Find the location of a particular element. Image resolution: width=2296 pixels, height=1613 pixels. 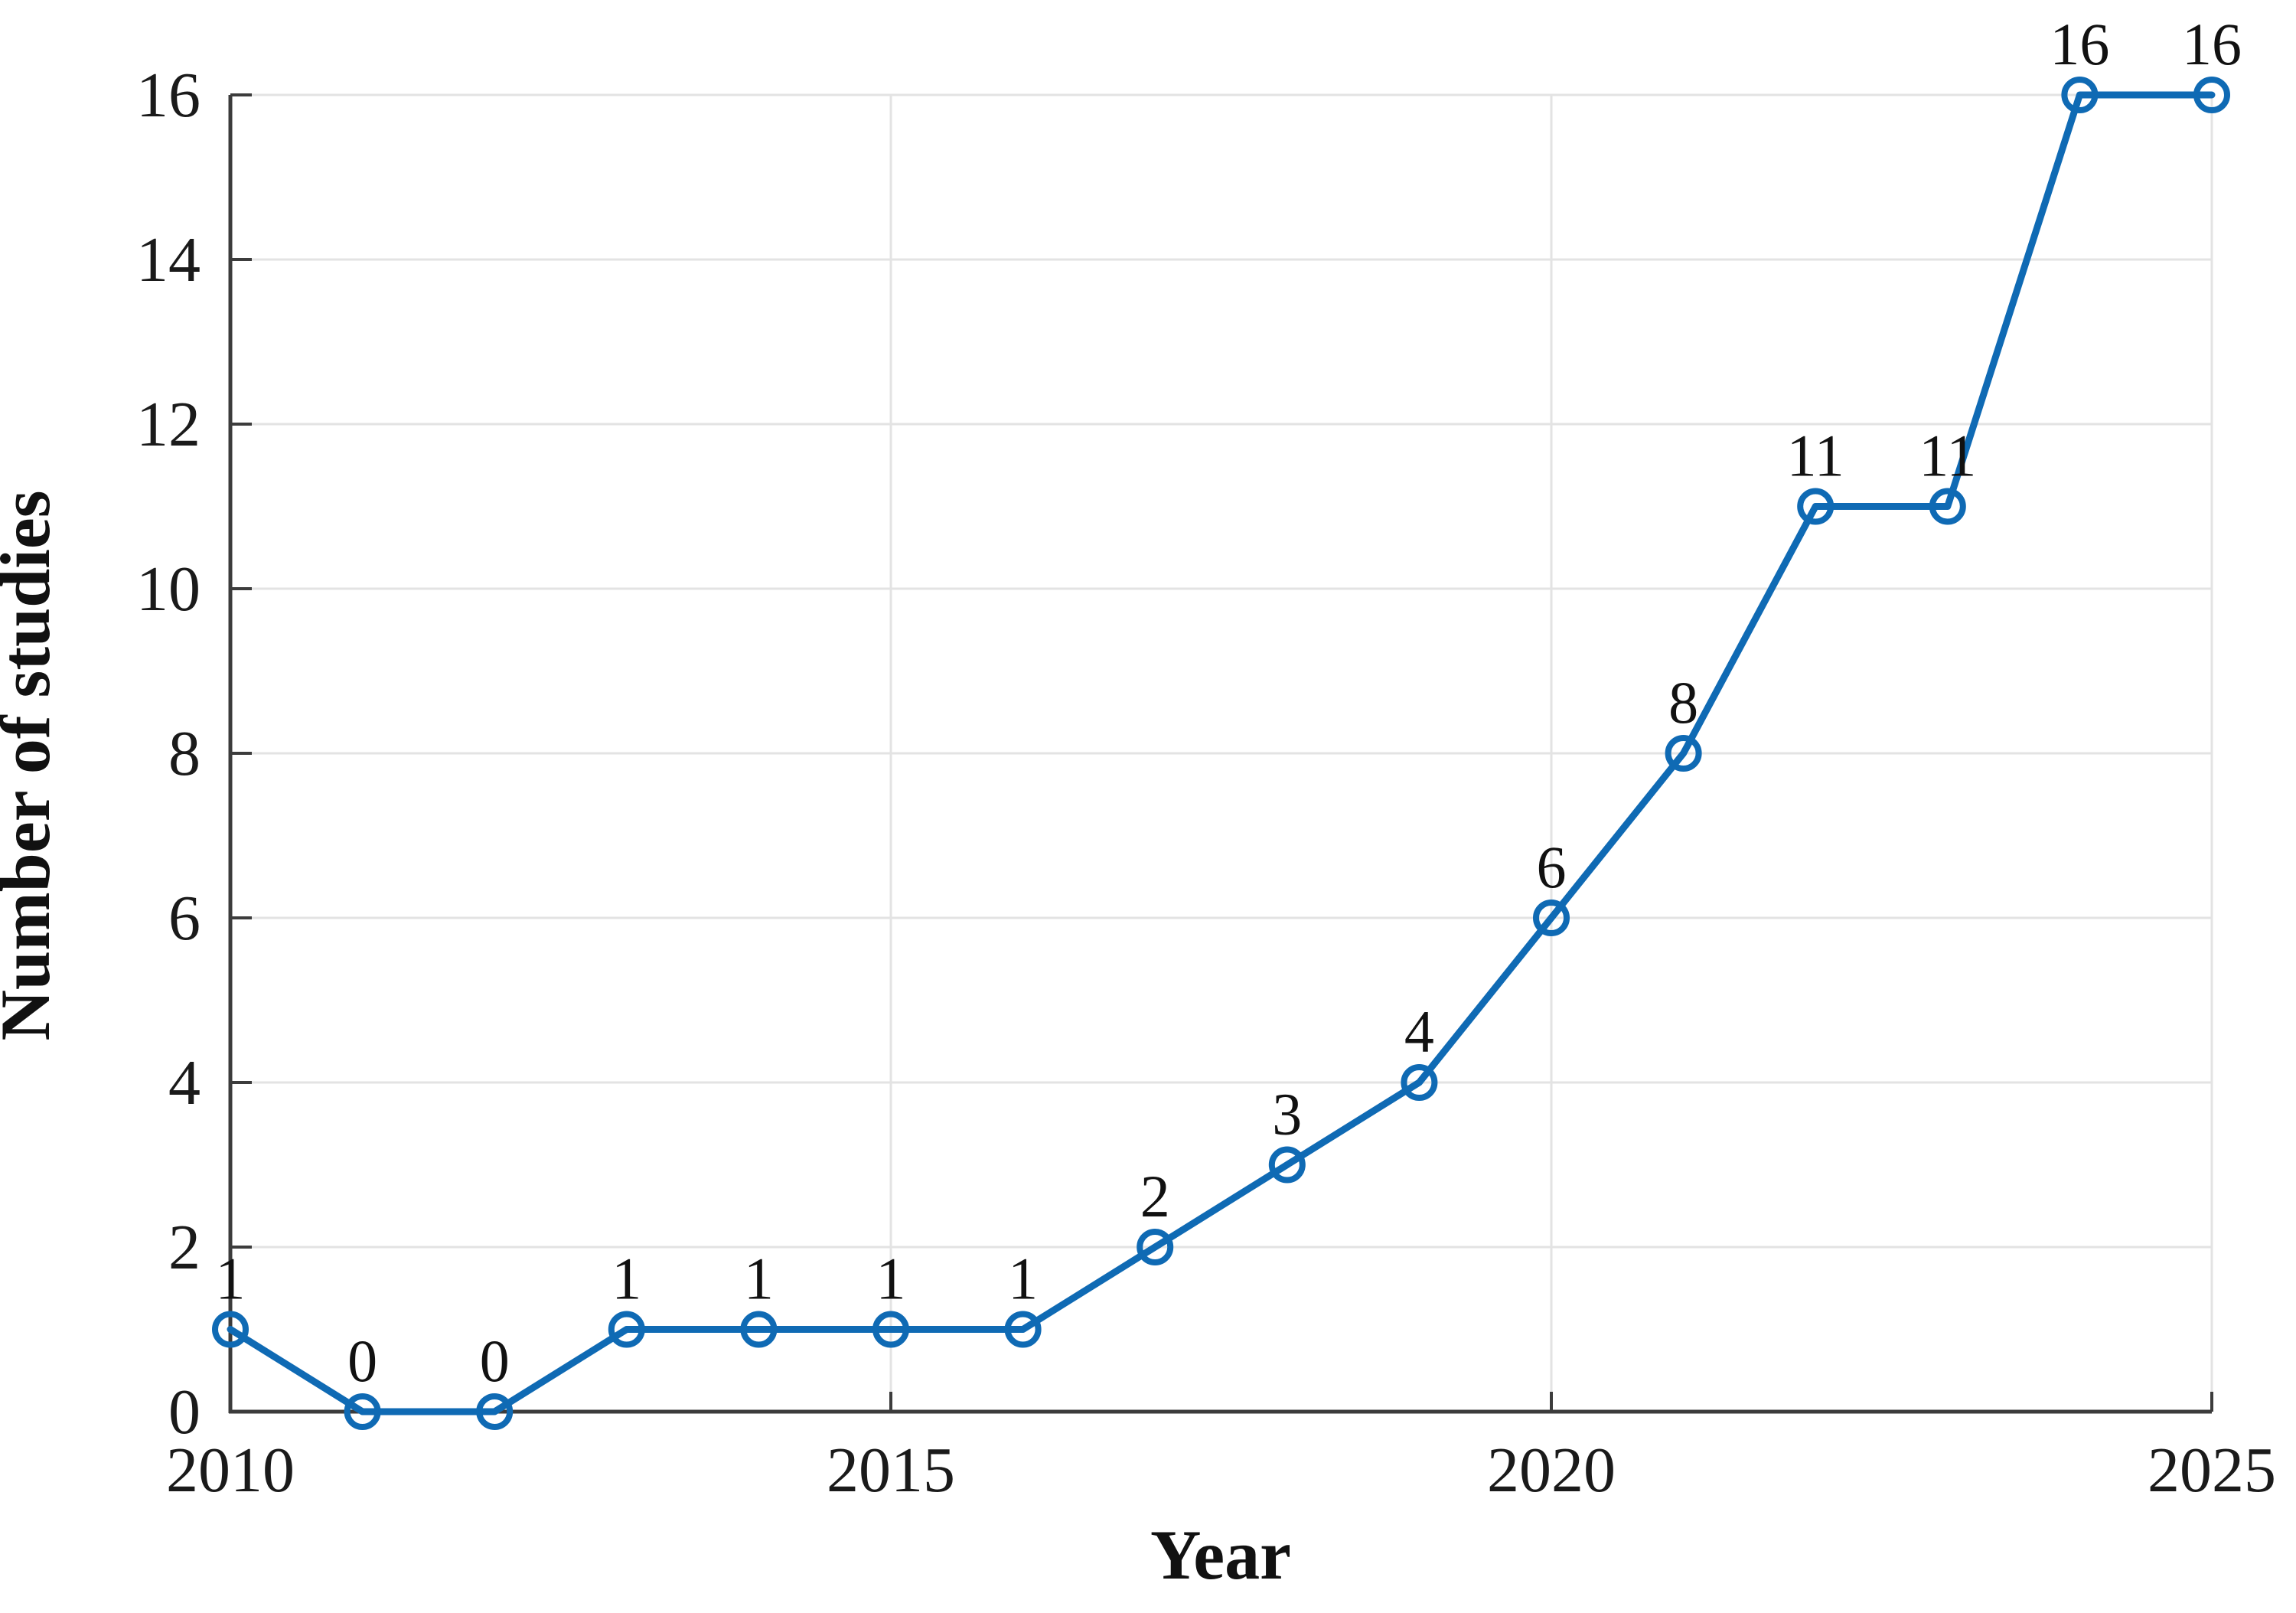

data-point-label: 8 is located at coordinates (1683, 702).